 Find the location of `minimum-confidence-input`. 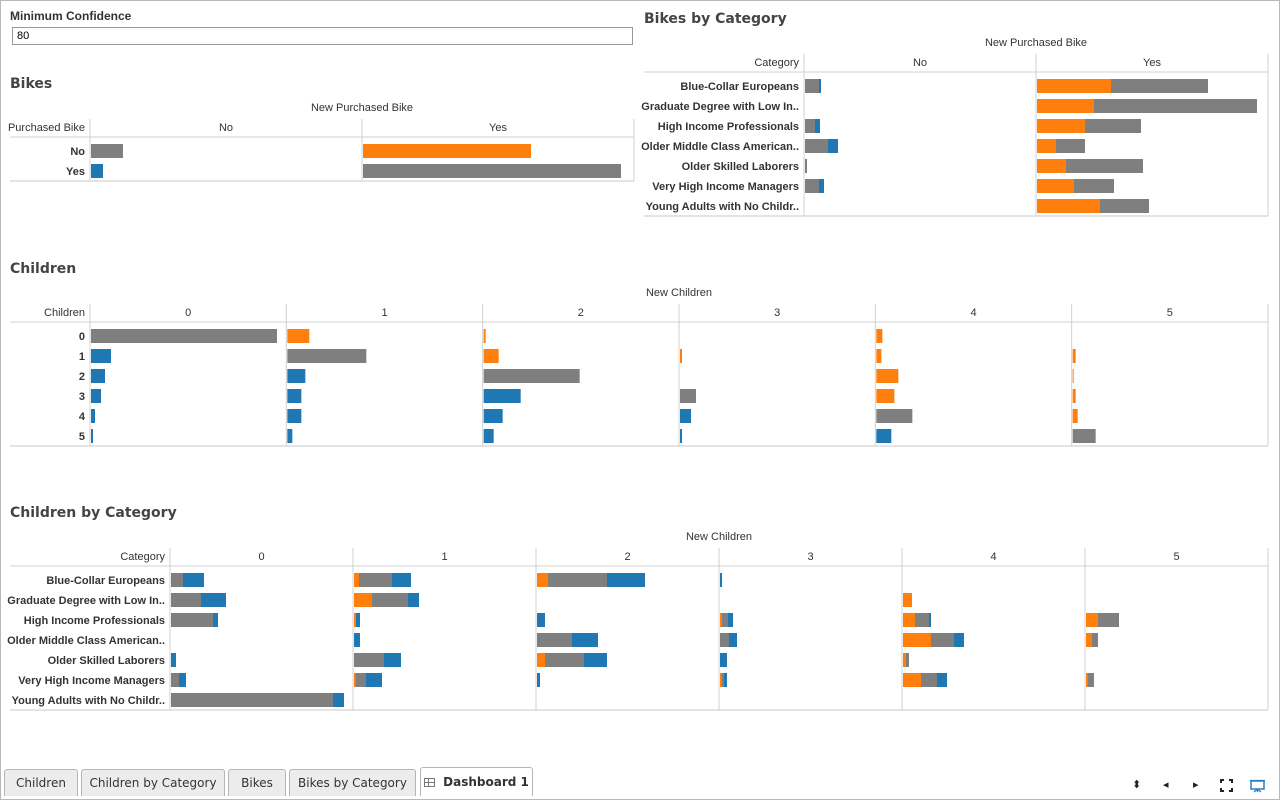

minimum-confidence-input is located at coordinates (322, 36).